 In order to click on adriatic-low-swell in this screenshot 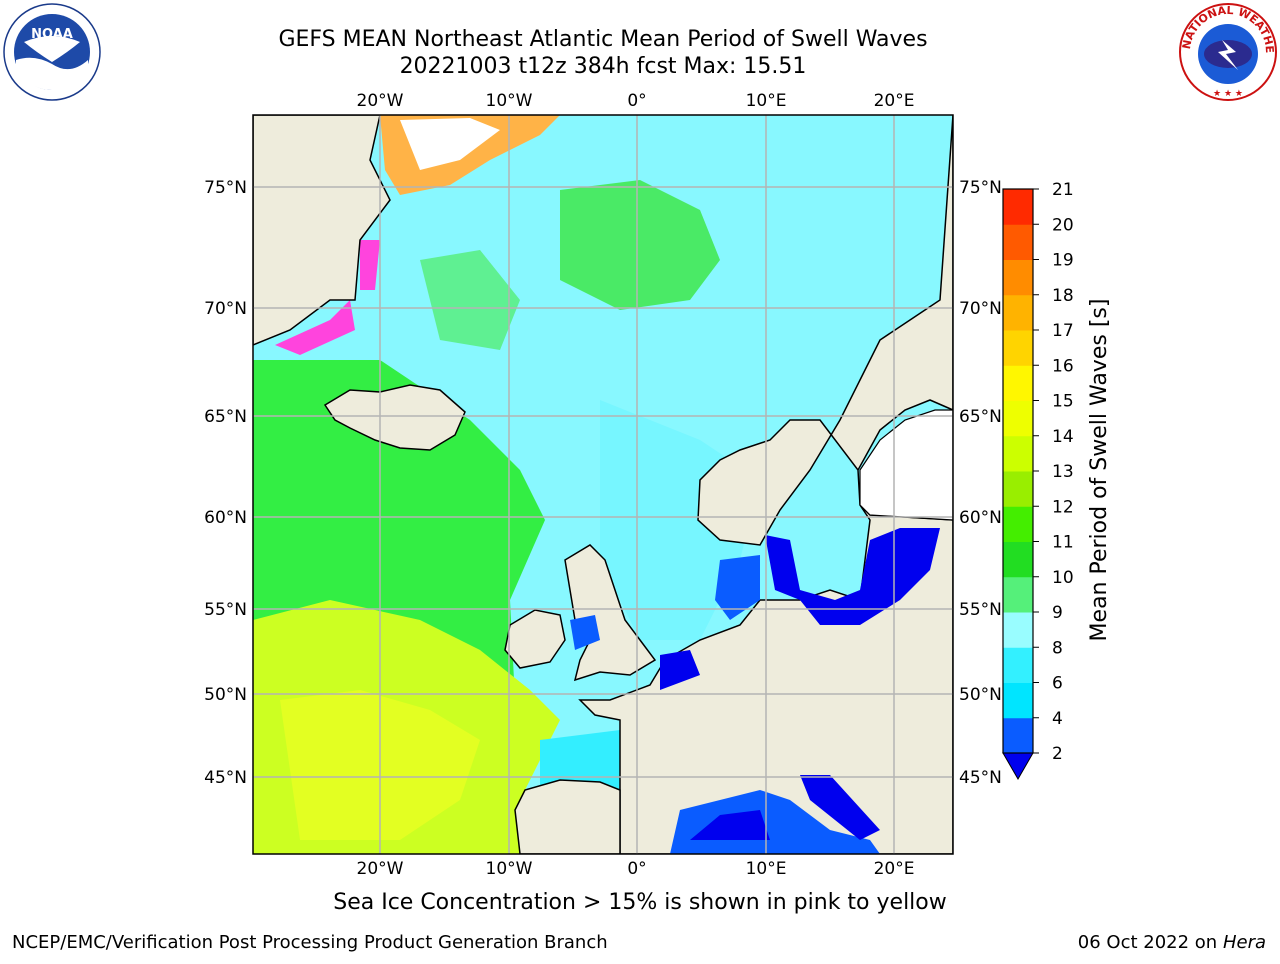, I will do `click(840, 807)`.